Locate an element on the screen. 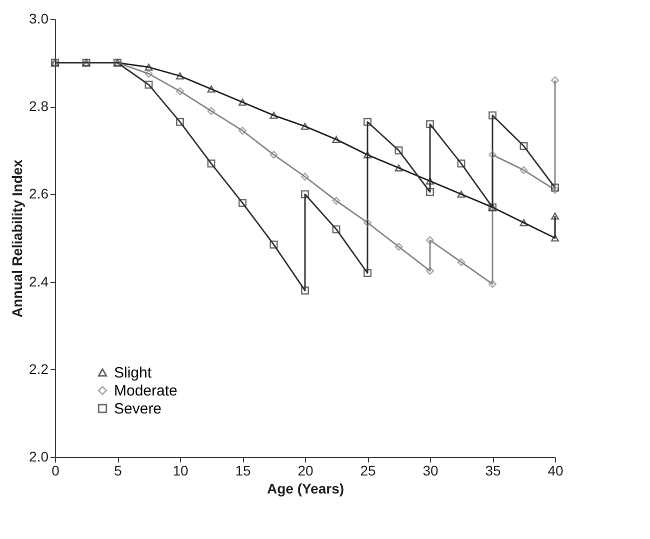  x-tick-label: 15 is located at coordinates (243, 470).